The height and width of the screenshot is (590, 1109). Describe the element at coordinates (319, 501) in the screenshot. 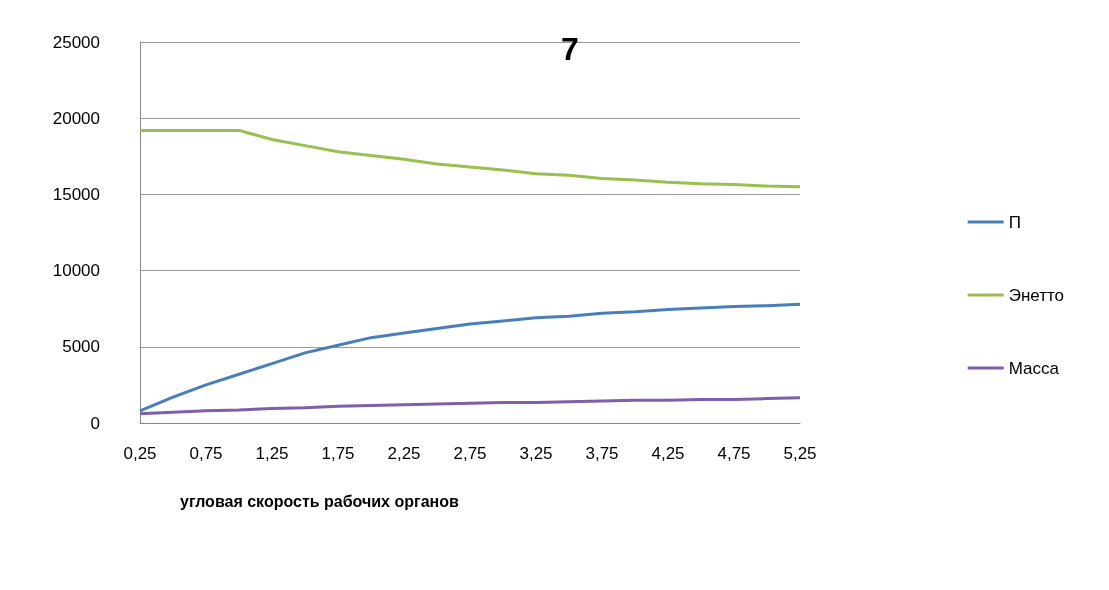

I see `x-axis-title: угловая скорость рабочих органов` at that location.